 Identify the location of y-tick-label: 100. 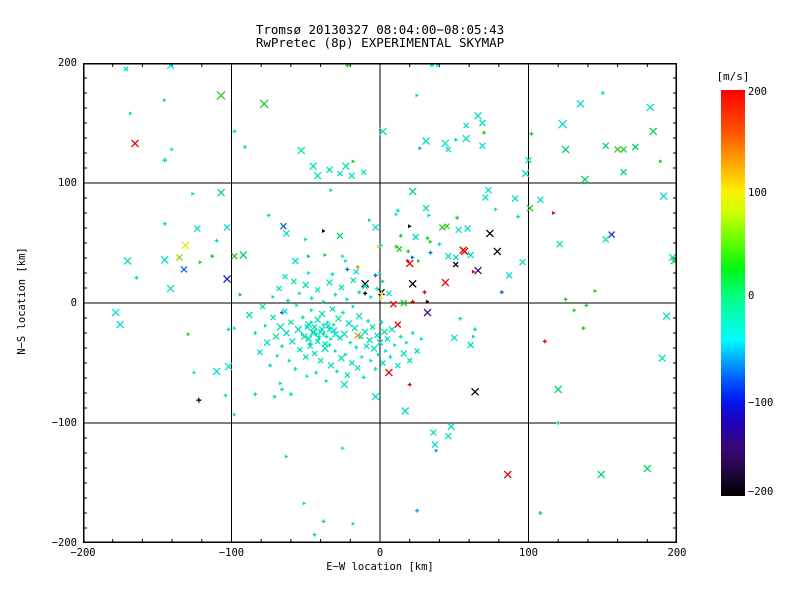
(67, 183).